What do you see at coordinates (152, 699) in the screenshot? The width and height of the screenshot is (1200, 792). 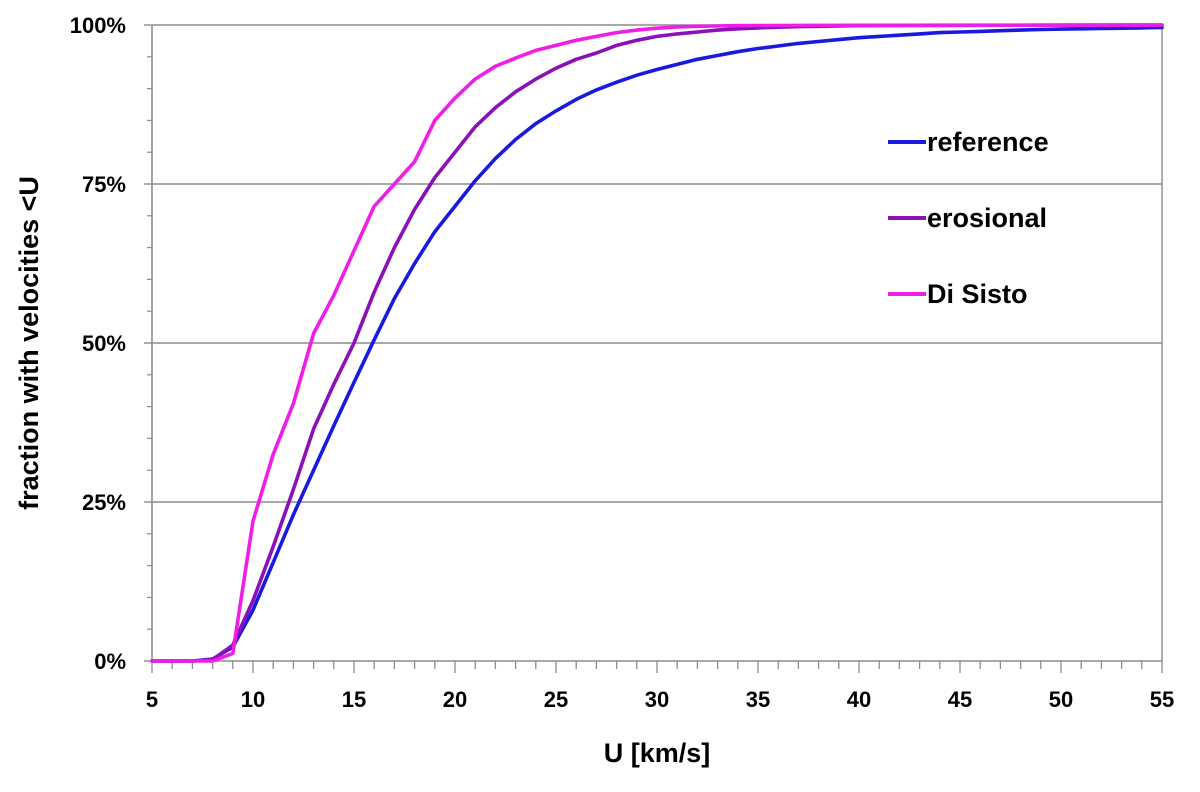 I see `x-tick-label: 5` at bounding box center [152, 699].